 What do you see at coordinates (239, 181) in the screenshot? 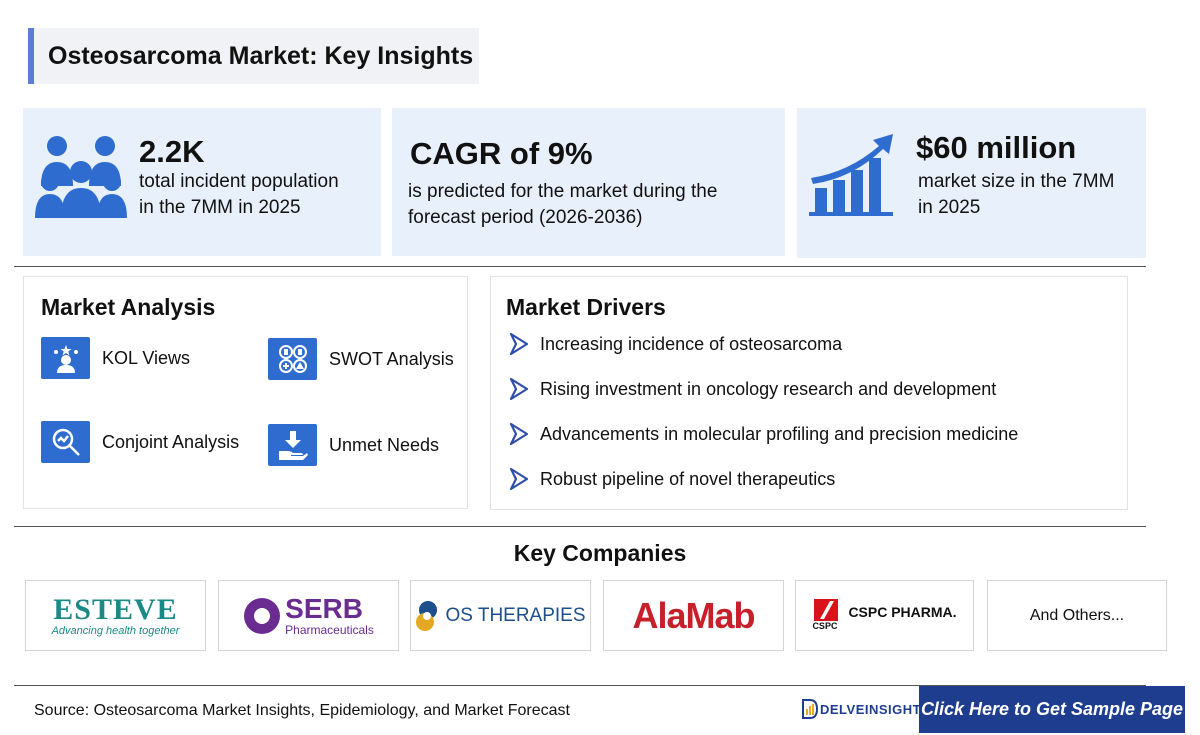
I see `stat-desc-line1: total incident population` at bounding box center [239, 181].